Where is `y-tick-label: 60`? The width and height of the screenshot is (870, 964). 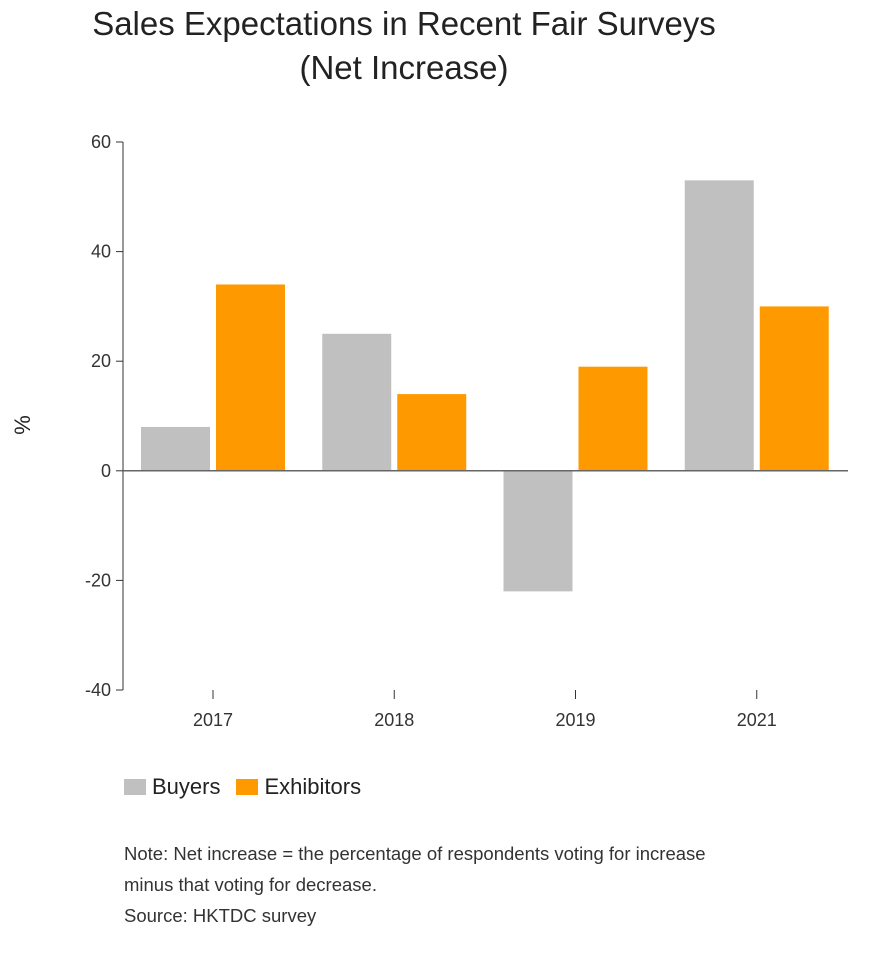 y-tick-label: 60 is located at coordinates (101, 142).